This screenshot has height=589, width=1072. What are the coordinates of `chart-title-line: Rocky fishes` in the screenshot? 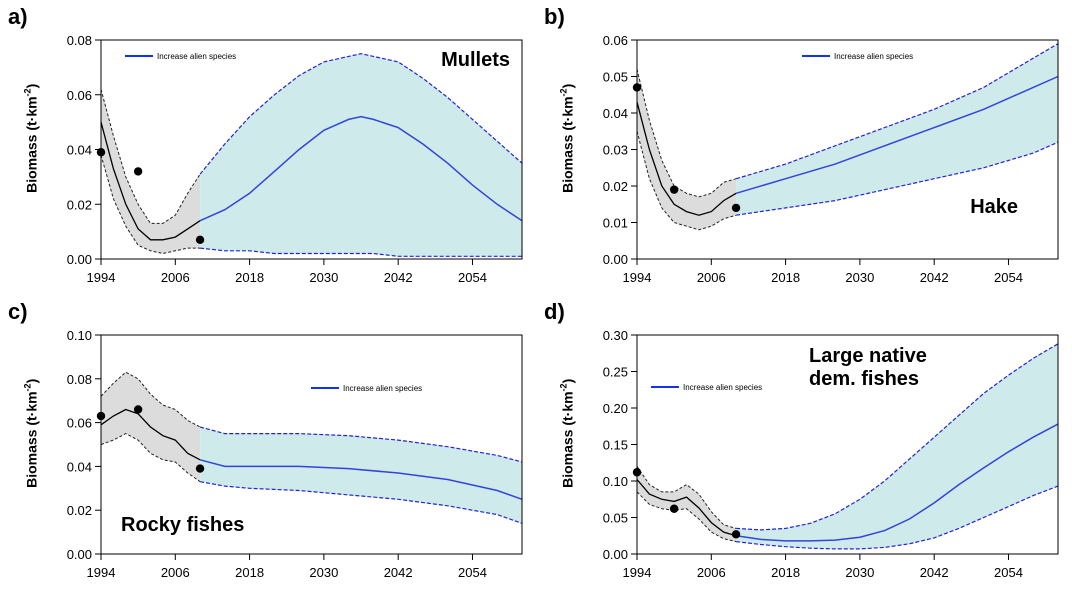 It's located at (182, 525).